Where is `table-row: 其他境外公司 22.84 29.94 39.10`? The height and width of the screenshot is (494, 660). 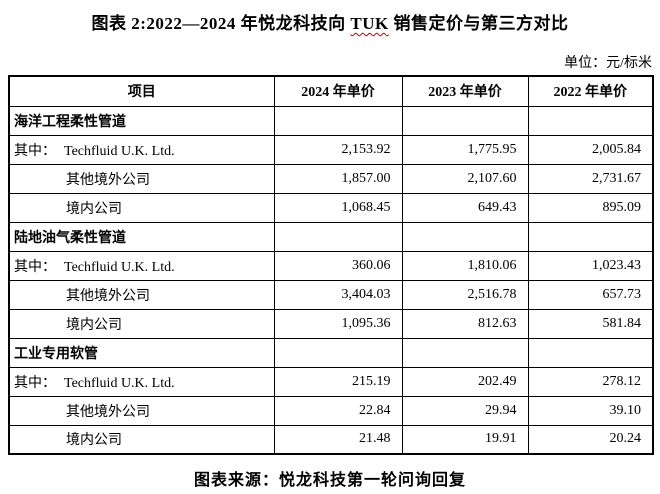
table-row: 其他境外公司 22.84 29.94 39.10 is located at coordinates (331, 410).